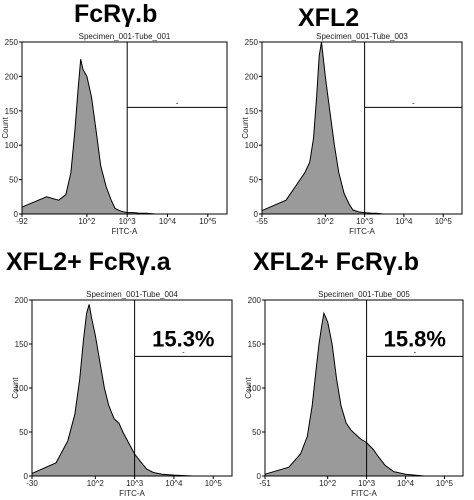 The width and height of the screenshot is (474, 500). Describe the element at coordinates (415, 338) in the screenshot. I see `gate-percentage: 15.8%` at that location.